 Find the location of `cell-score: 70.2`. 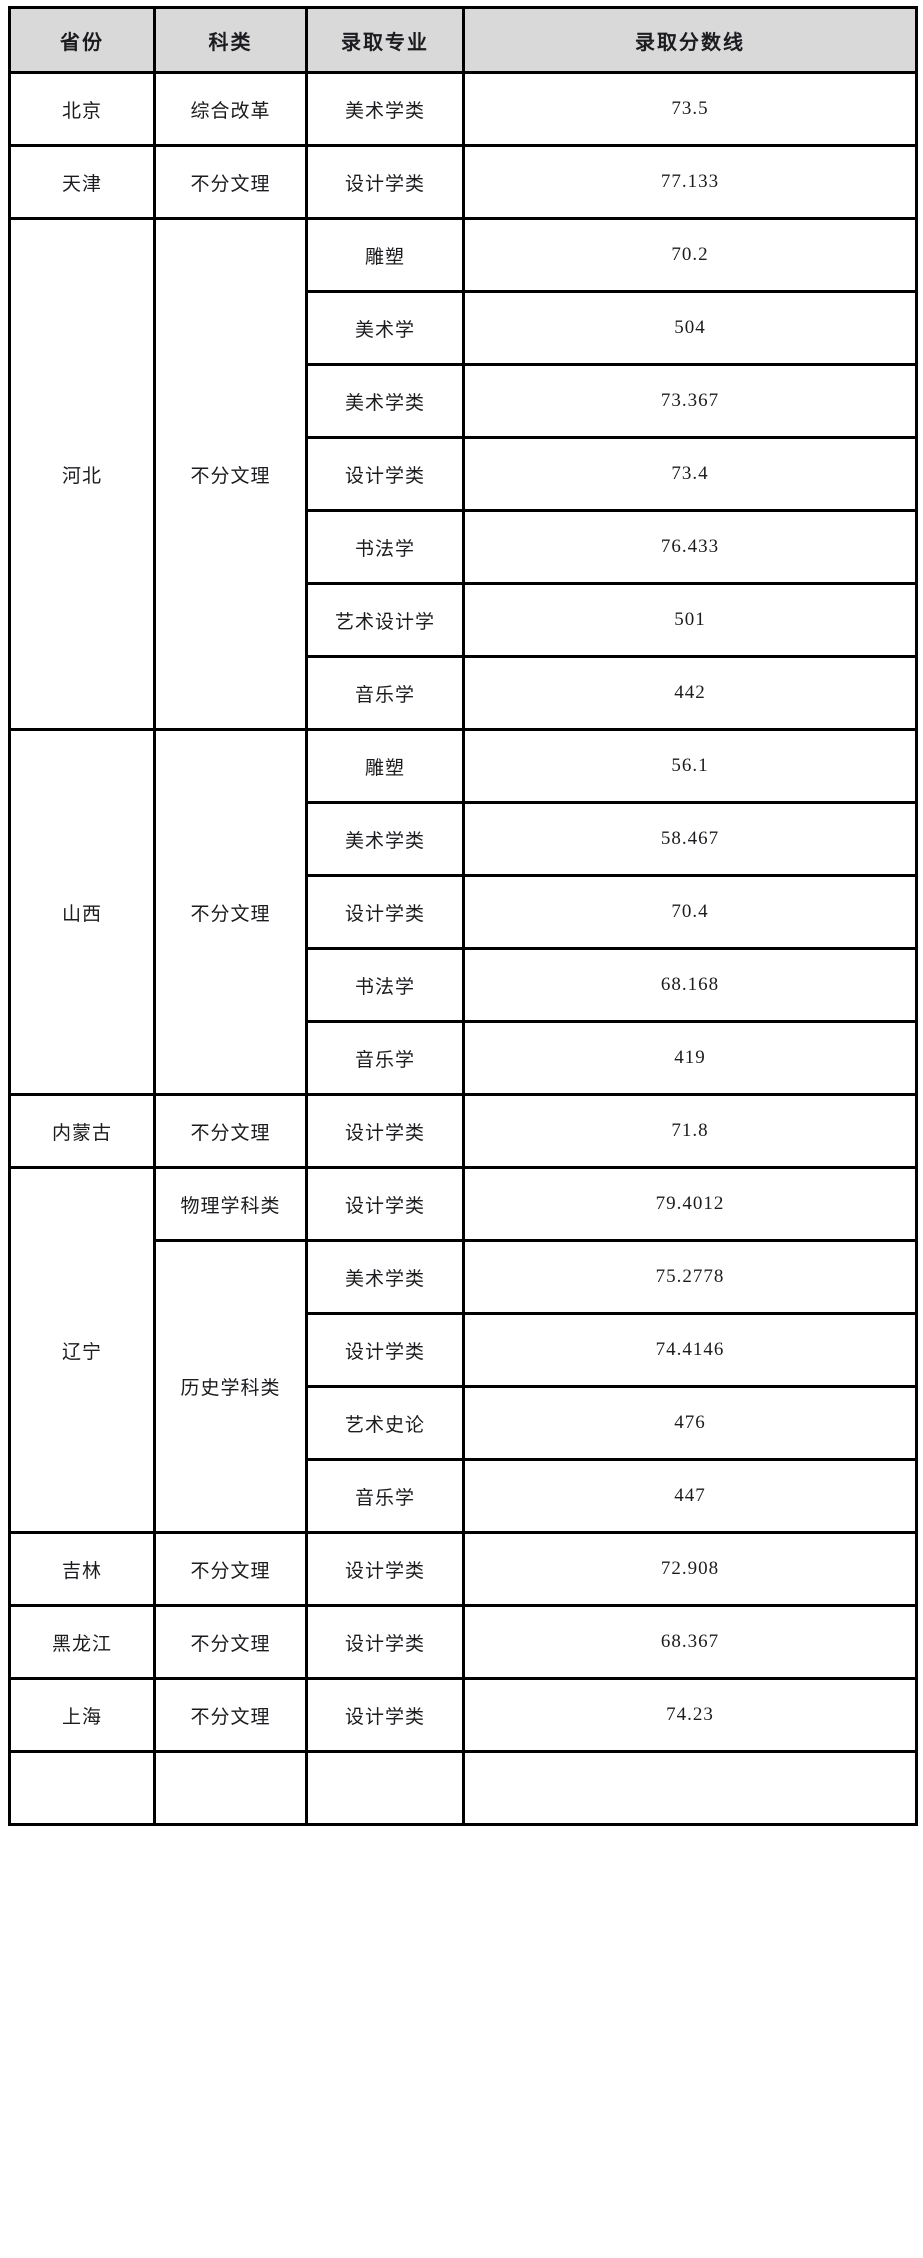

cell-score: 70.2 is located at coordinates (690, 255).